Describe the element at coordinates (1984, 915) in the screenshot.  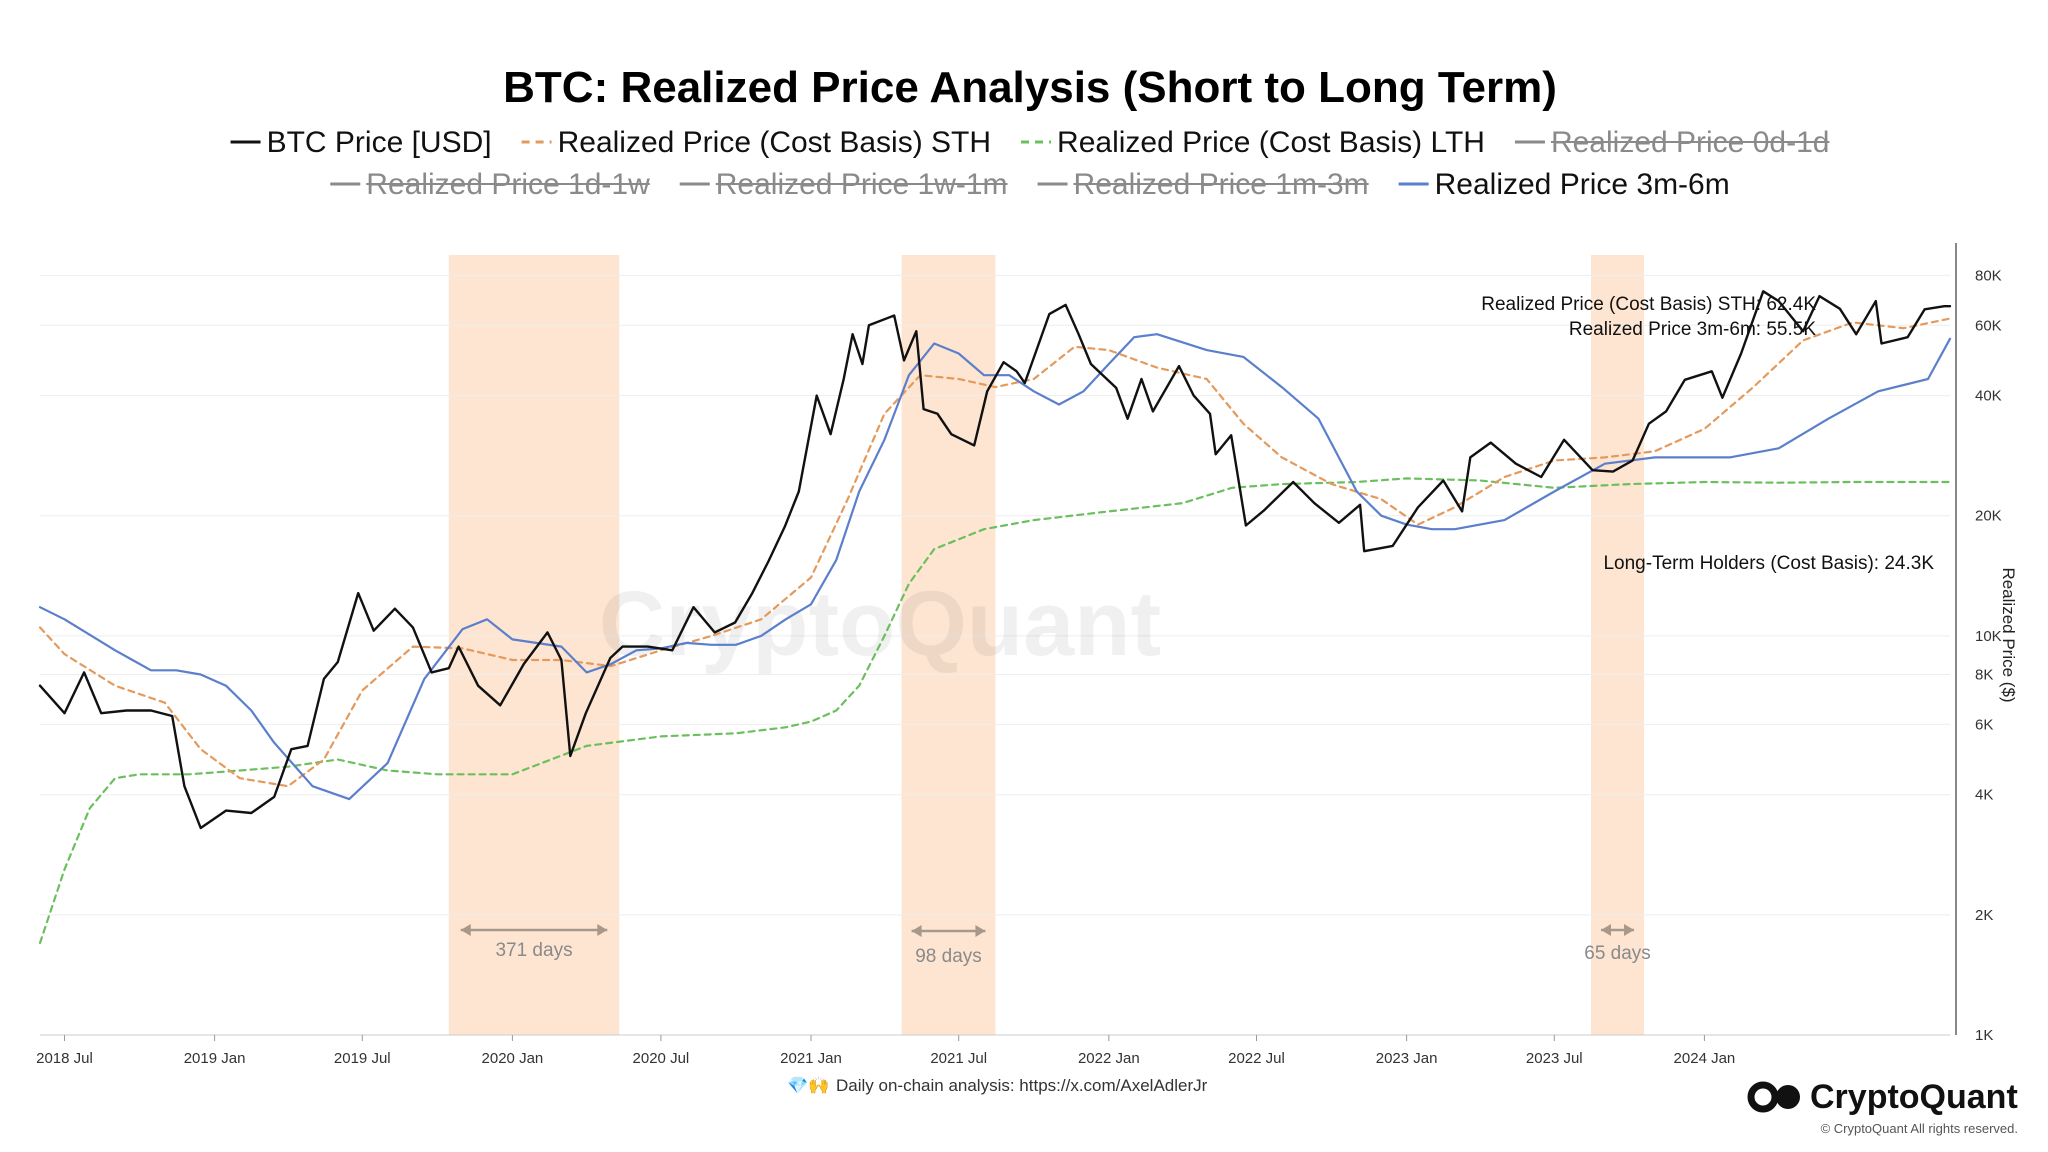
I see `y-tick-label: 2K` at that location.